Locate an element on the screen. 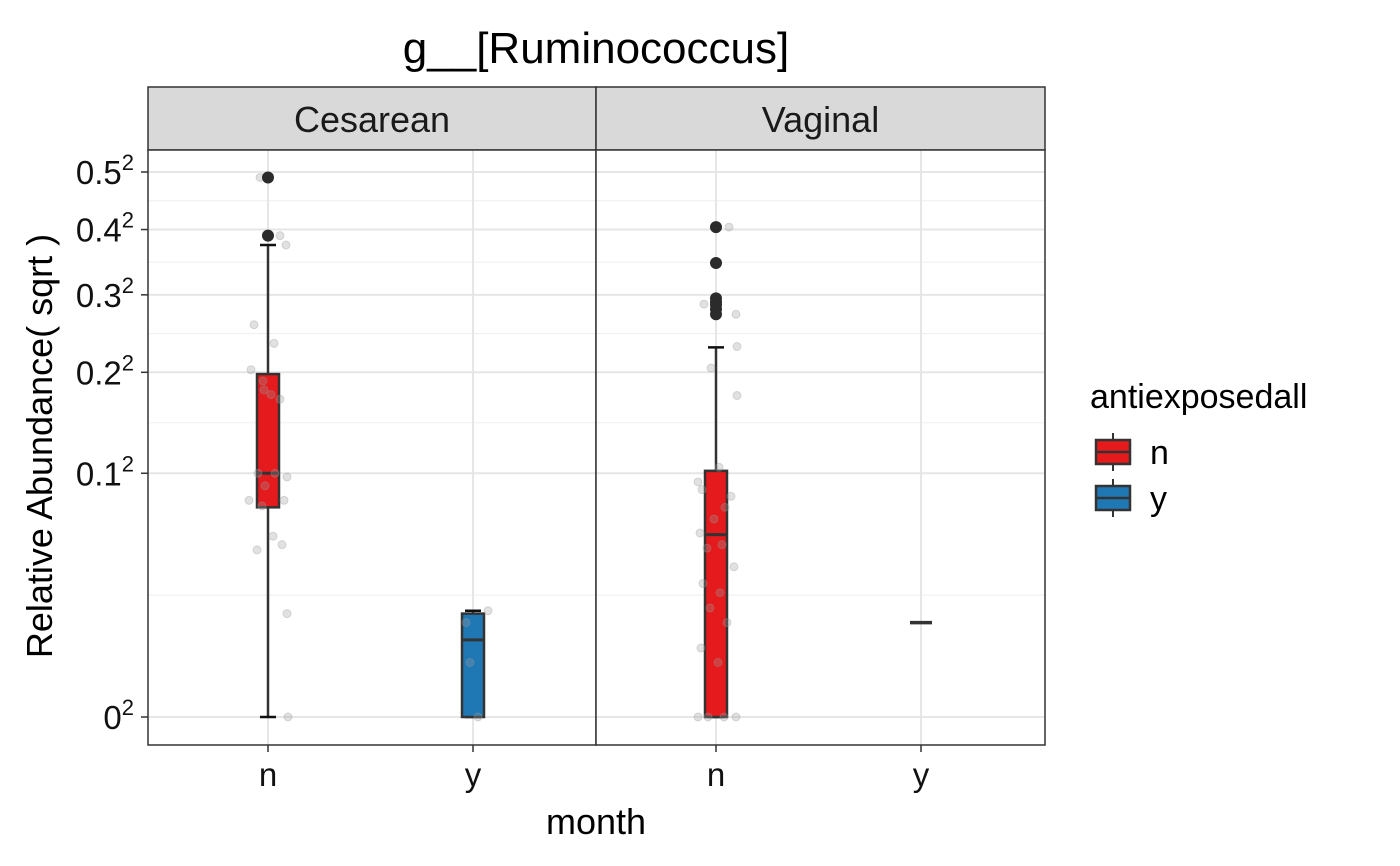 Image resolution: width=1400 pixels, height=866 pixels. y-tick-label: 02 is located at coordinates (118, 715).